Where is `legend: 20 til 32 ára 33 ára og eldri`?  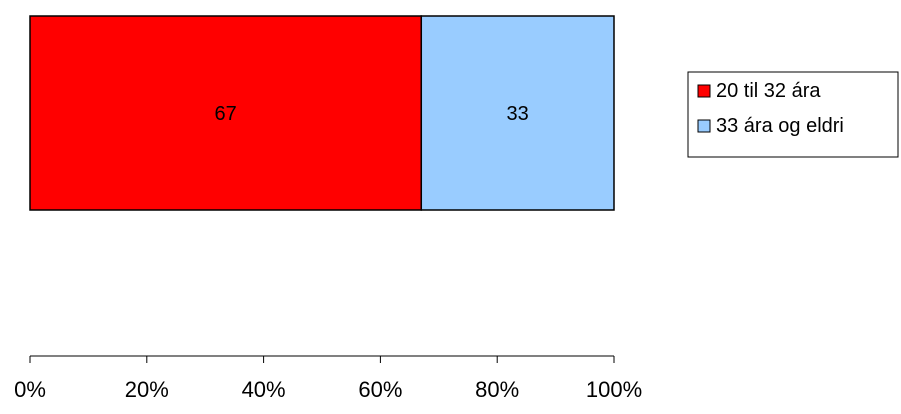
legend: 20 til 32 ára 33 ára og eldri is located at coordinates (793, 114).